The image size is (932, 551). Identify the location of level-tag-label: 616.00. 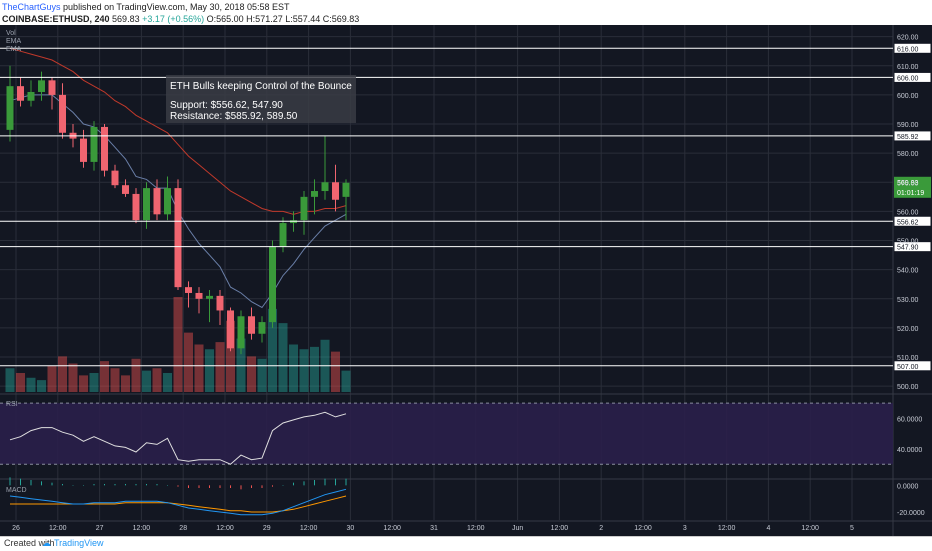
(908, 49).